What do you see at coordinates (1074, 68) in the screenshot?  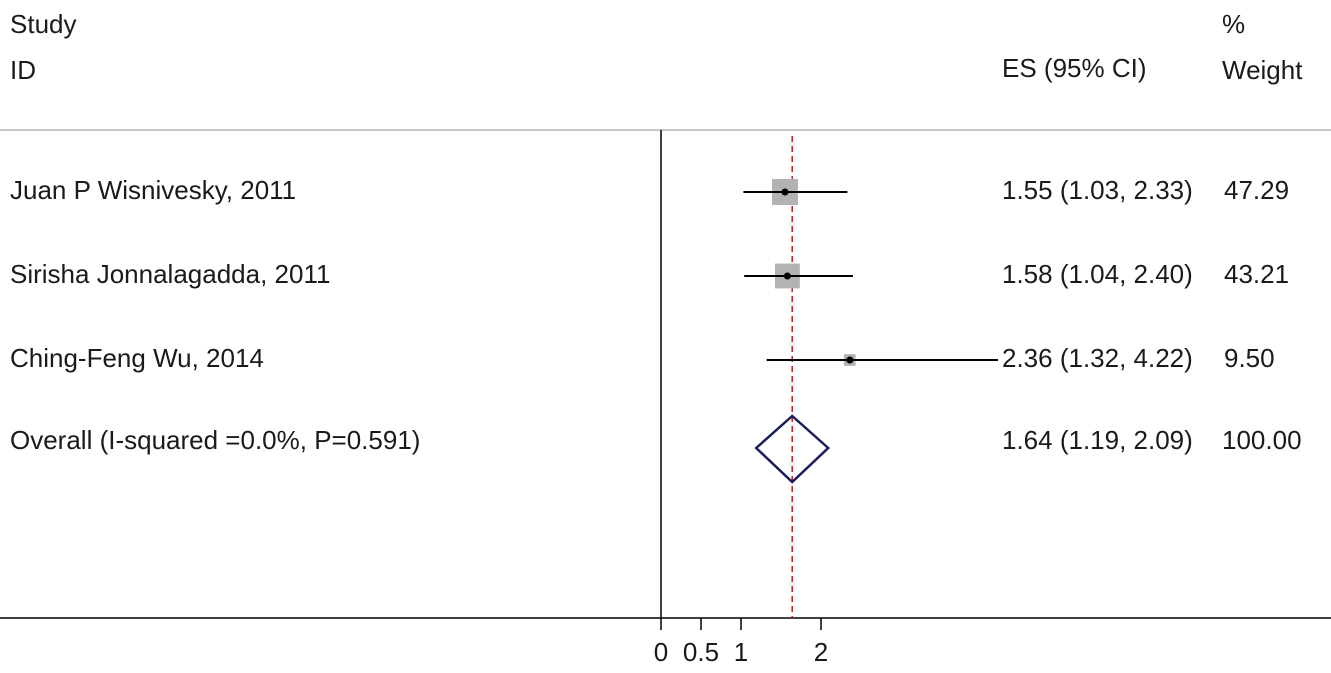 I see `header-es-ci: ES (95% CI)` at bounding box center [1074, 68].